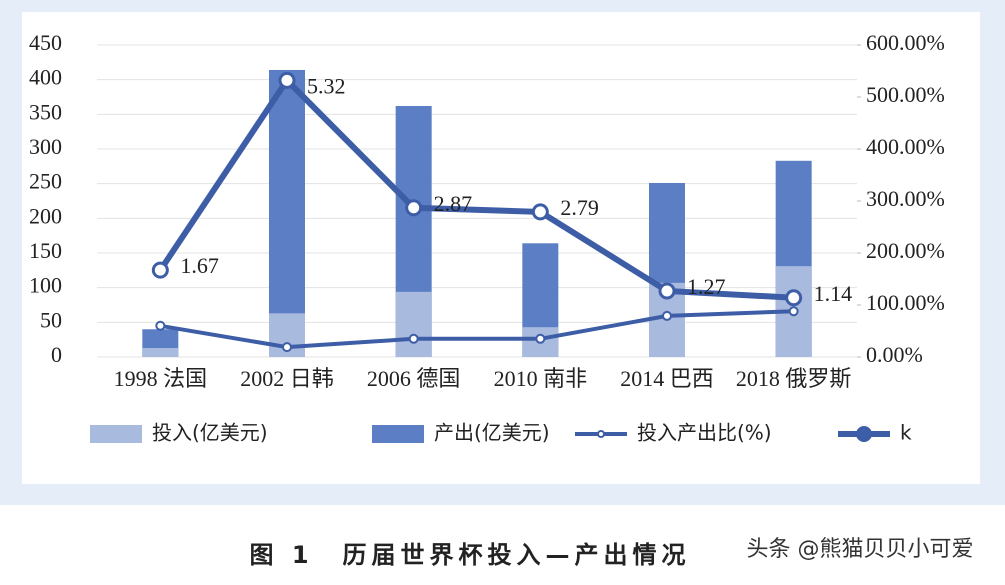 The height and width of the screenshot is (585, 1005). I want to click on y-tick-label: 150, so click(45, 250).